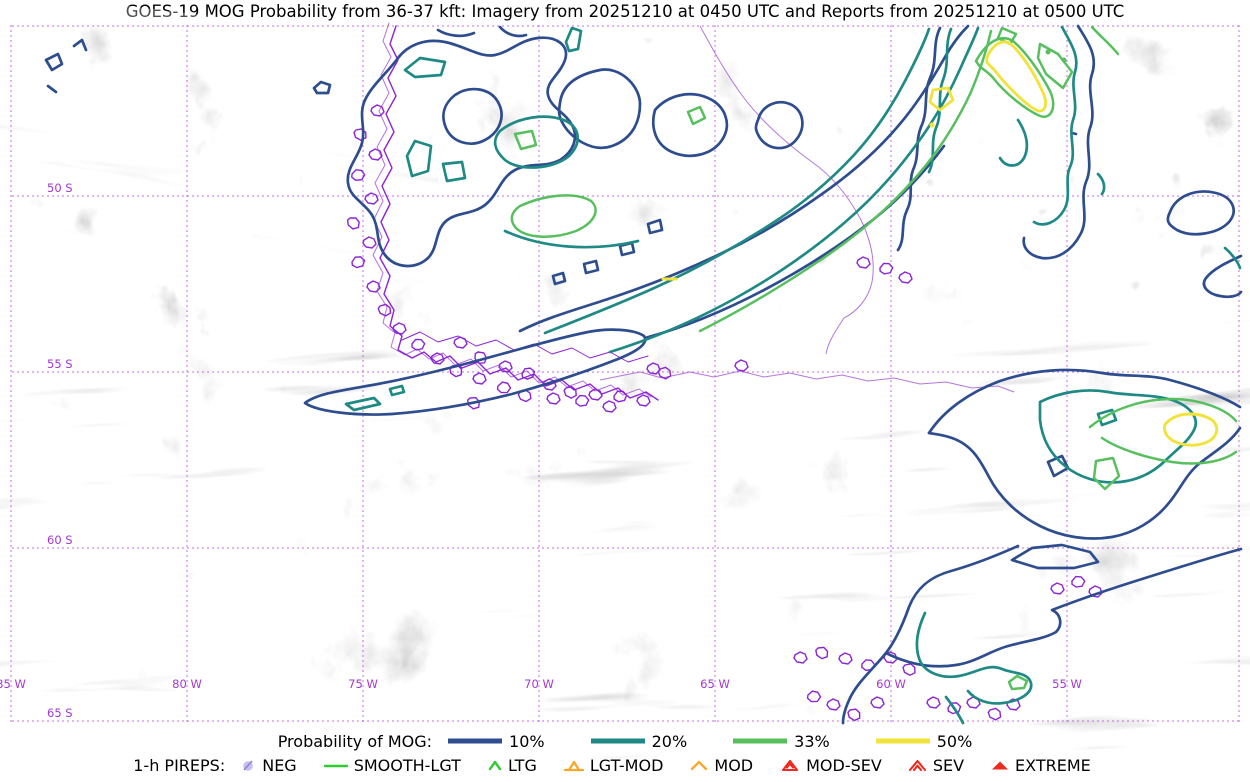 Image resolution: width=1250 pixels, height=782 pixels. Describe the element at coordinates (355, 741) in the screenshot. I see `probability-legend-label: Probability of MOG:` at that location.